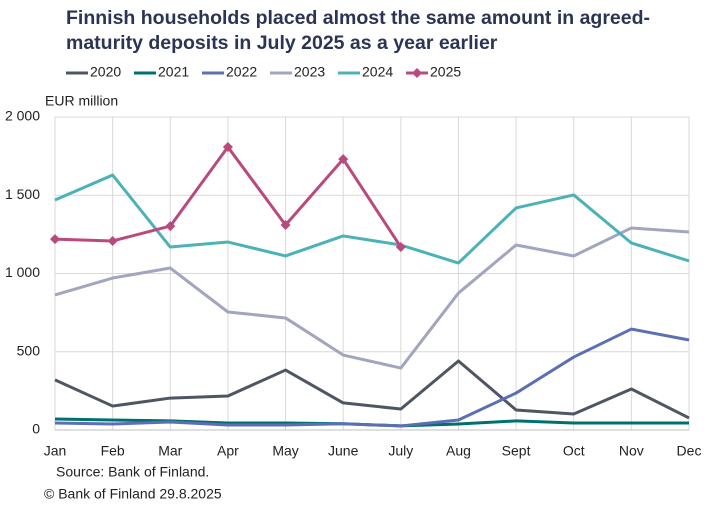 This screenshot has width=720, height=522. I want to click on x-tick-label: Dec, so click(689, 451).